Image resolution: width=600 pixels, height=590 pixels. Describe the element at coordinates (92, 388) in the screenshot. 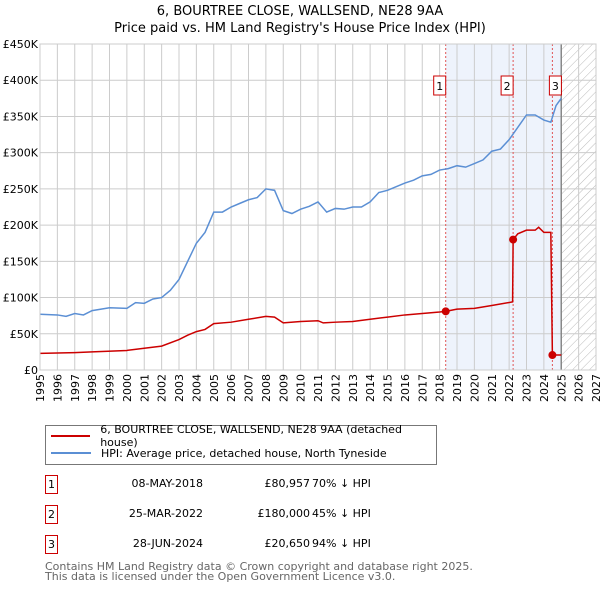

I see `x-tick-label: 1998` at that location.